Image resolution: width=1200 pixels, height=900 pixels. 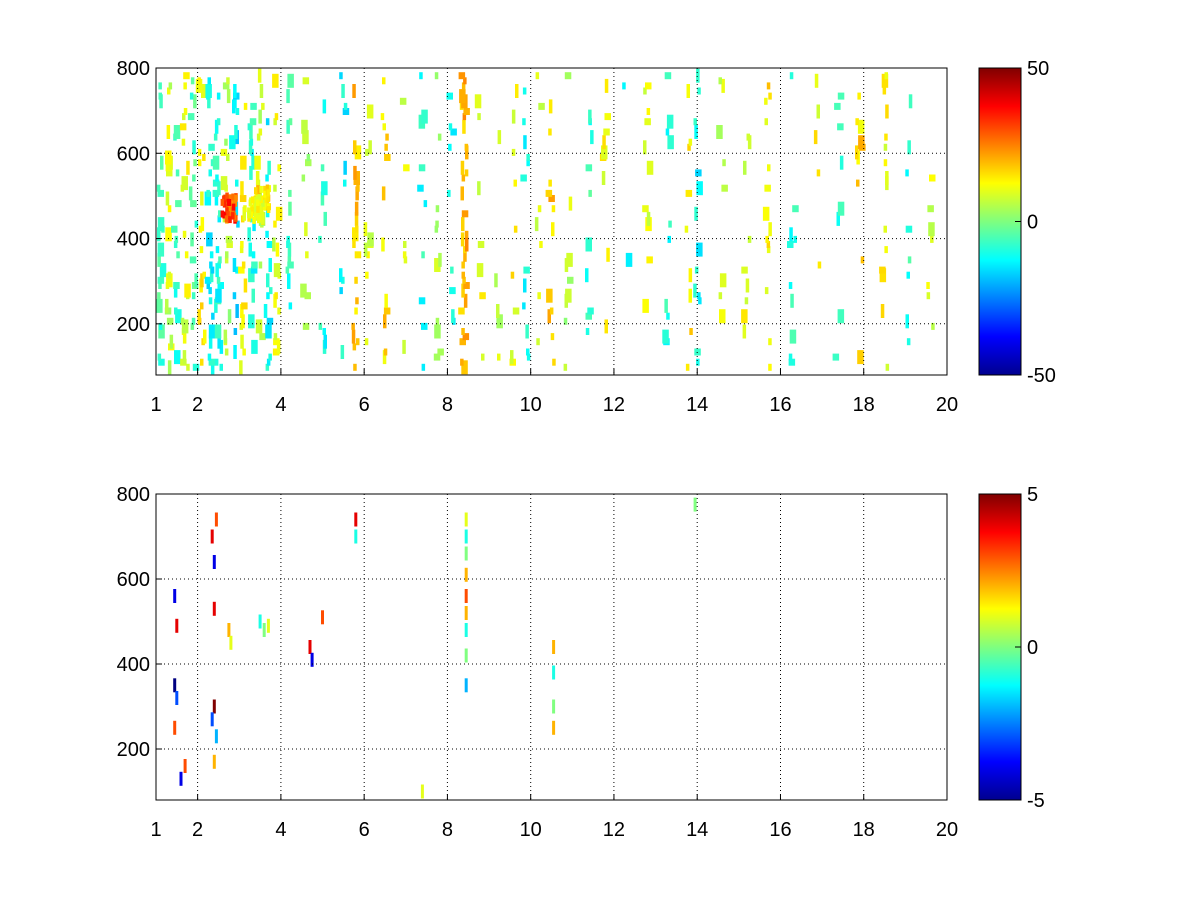 I want to click on x-tick-label: 2, so click(x=197, y=405).